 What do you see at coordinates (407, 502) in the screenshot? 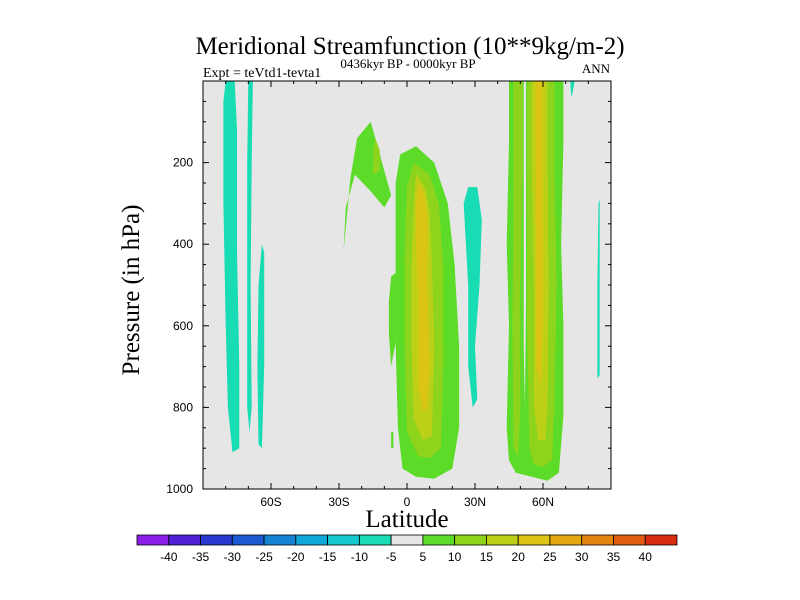
I see `x-tick-label: 0` at bounding box center [407, 502].